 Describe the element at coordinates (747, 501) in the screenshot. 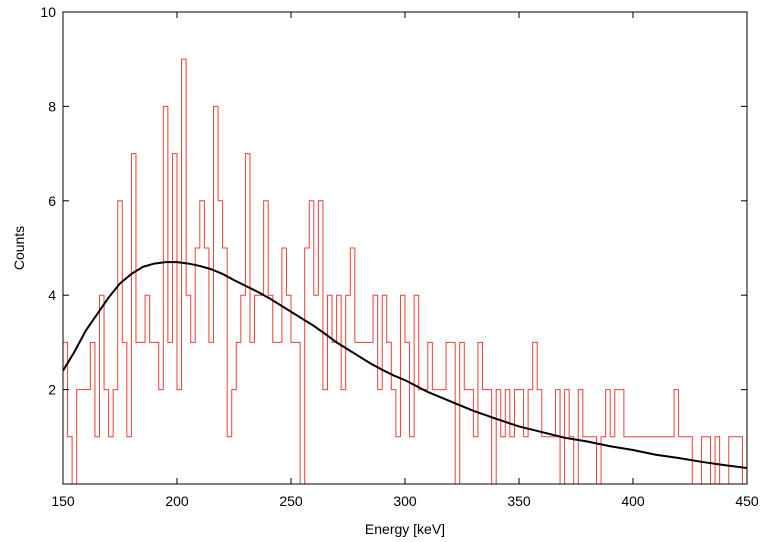

I see `x-tick-label: 450` at that location.